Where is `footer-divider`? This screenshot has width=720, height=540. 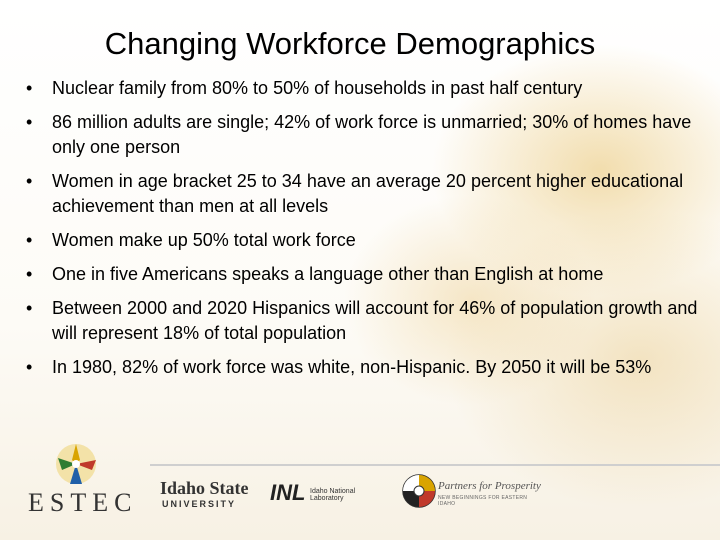 footer-divider is located at coordinates (435, 465).